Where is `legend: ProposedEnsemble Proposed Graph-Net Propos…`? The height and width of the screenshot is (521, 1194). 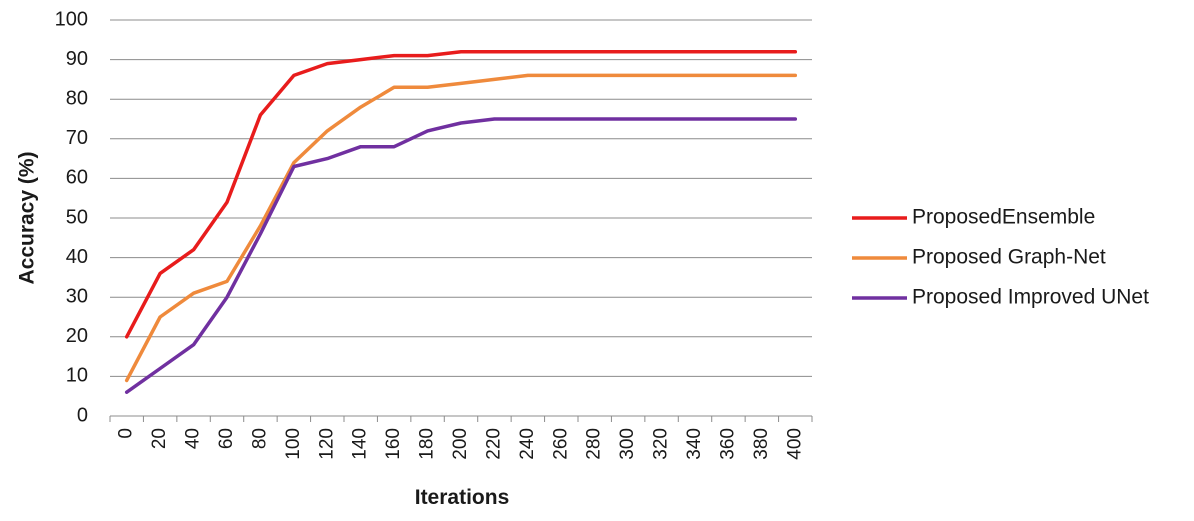
legend: ProposedEnsemble Proposed Graph-Net Propos… is located at coordinates (1000, 257).